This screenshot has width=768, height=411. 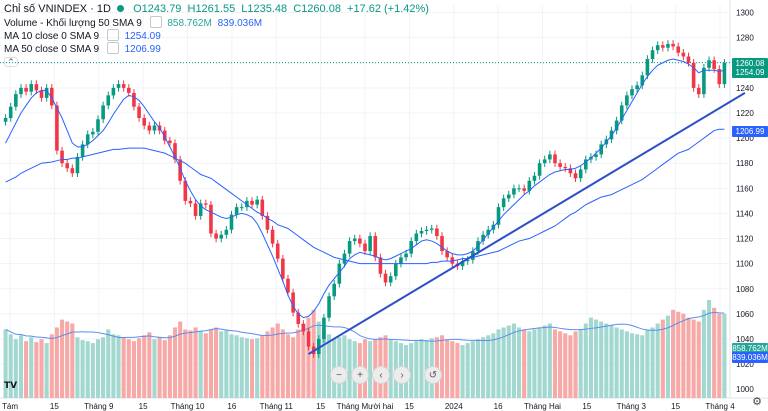 What do you see at coordinates (388, 9) in the screenshot?
I see `ohlc-change: +17.62 (+1.42%)` at bounding box center [388, 9].